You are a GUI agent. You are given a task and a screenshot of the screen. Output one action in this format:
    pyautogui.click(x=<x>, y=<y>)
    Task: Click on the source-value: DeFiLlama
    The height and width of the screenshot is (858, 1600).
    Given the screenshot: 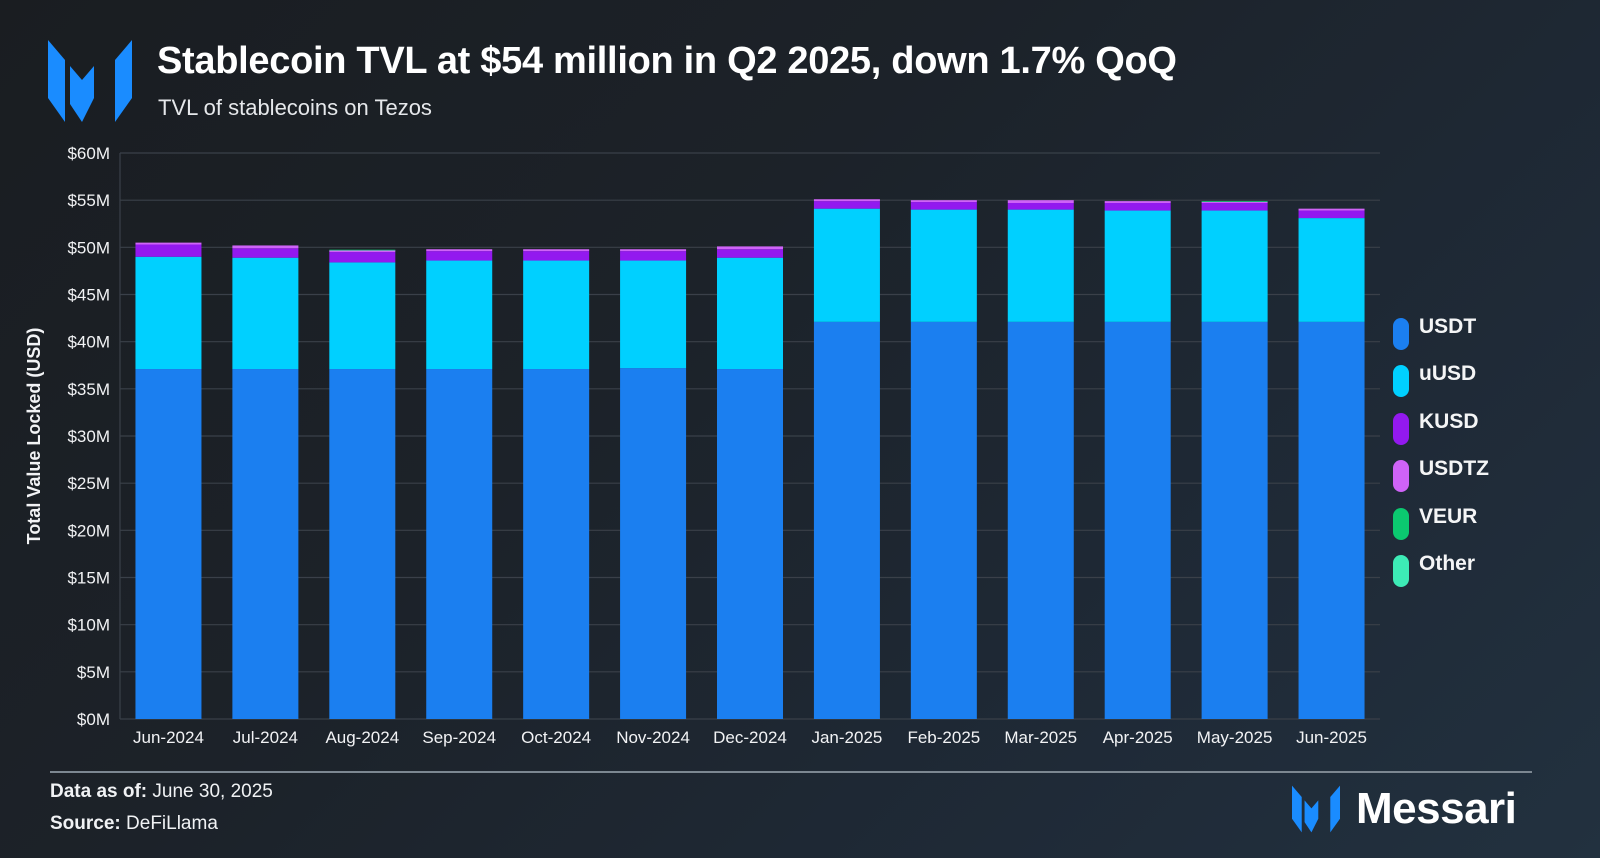 What is the action you would take?
    pyautogui.click(x=172, y=823)
    